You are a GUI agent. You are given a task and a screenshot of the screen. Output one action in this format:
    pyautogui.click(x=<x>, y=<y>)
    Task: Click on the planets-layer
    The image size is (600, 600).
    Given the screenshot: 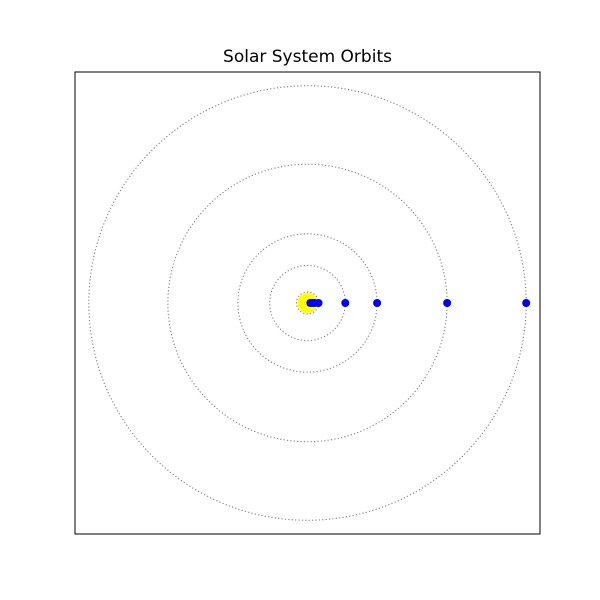 What is the action you would take?
    pyautogui.click(x=418, y=303)
    